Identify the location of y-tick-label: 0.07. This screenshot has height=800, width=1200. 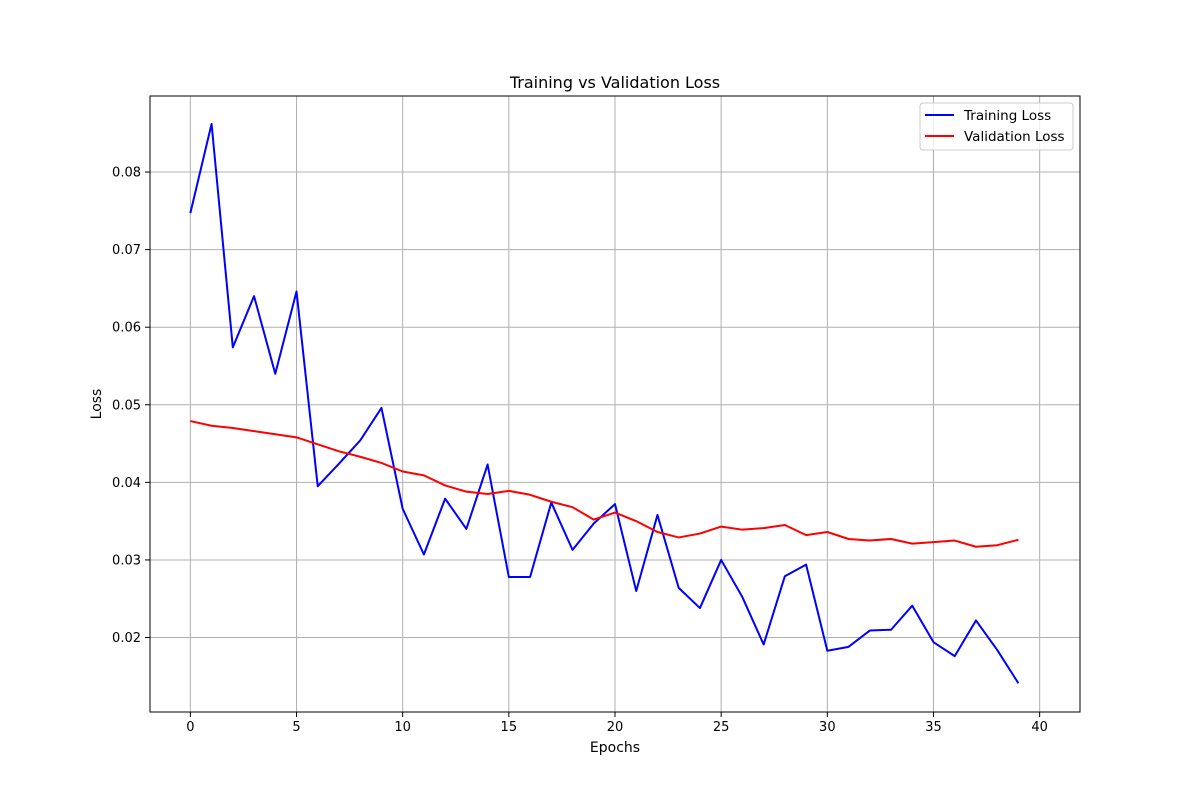
(126, 250).